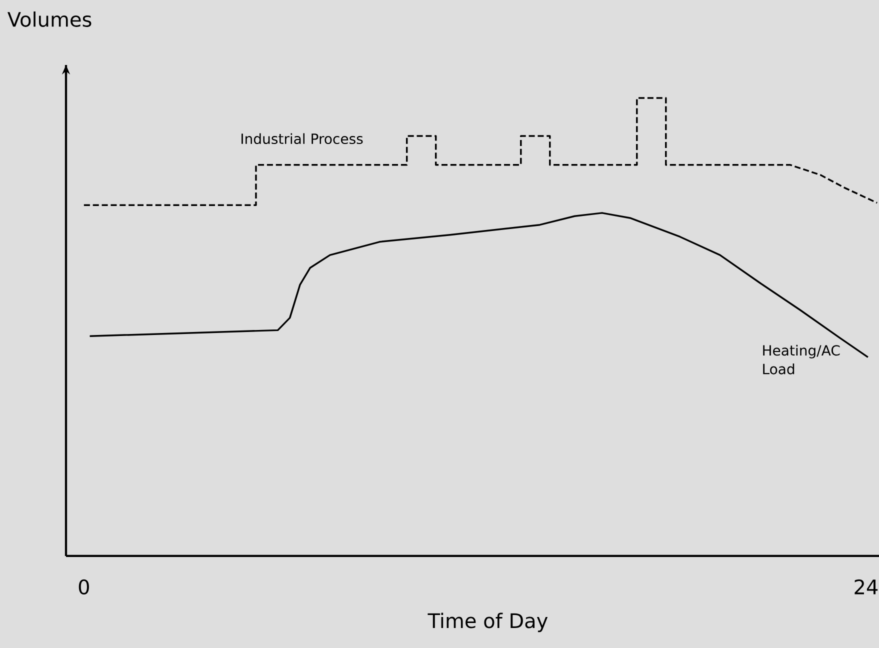  I want to click on y-axis-title: Volumes, so click(50, 19).